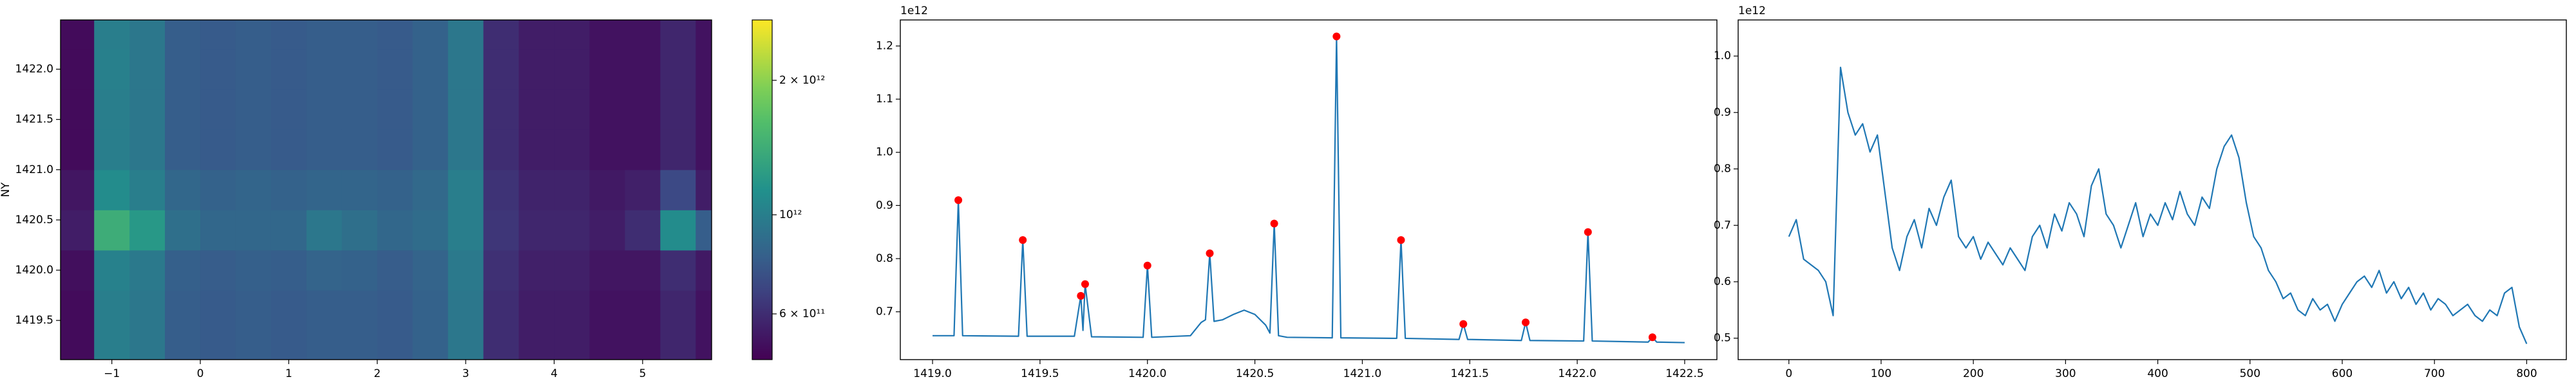 This screenshot has width=2576, height=386. Describe the element at coordinates (465, 373) in the screenshot. I see `x-tick-label: 3` at that location.